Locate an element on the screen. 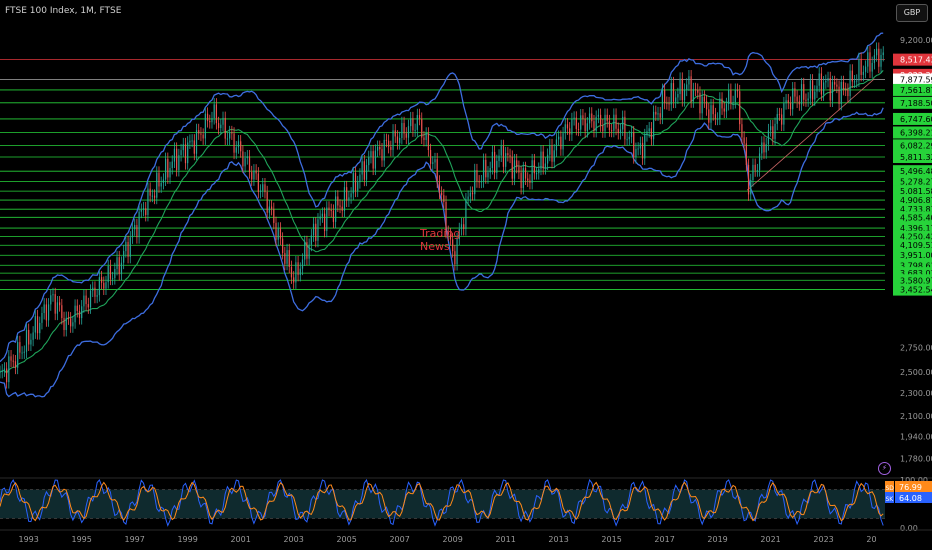  fib-price-label-3-bg is located at coordinates (912, 132).